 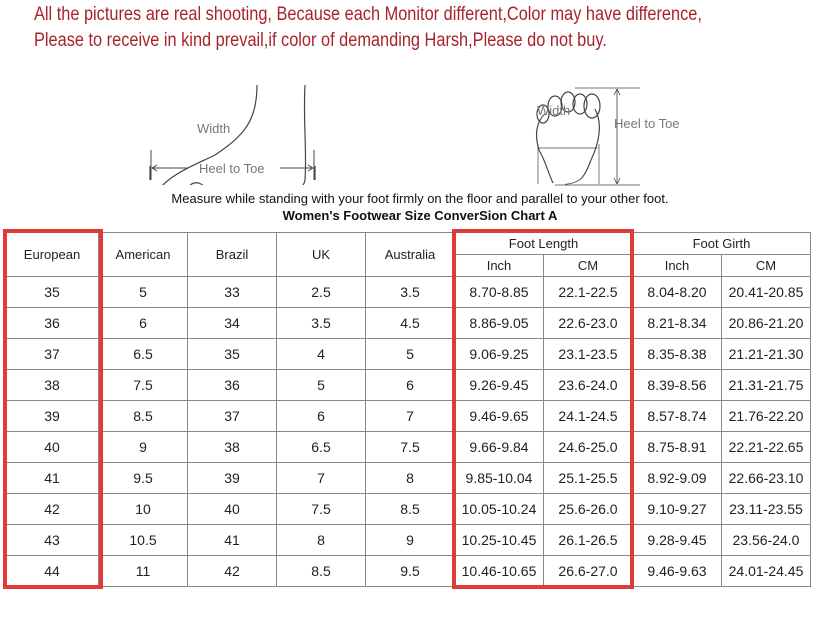 I want to click on table-cell: 8.92-9.09, so click(x=677, y=478).